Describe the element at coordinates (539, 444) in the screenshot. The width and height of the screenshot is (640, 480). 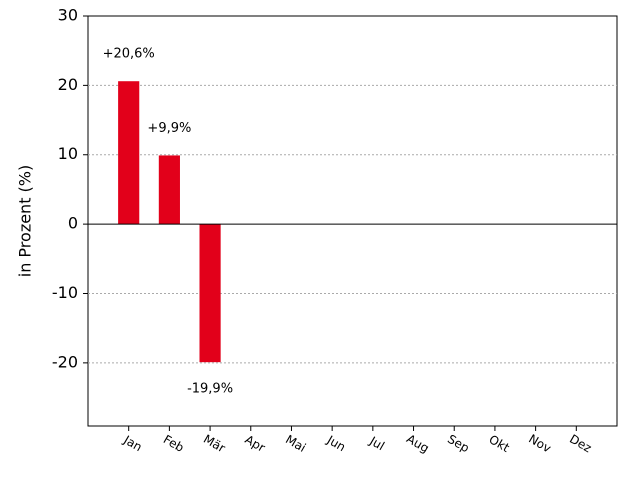
I see `x-tick-label: Nov` at that location.